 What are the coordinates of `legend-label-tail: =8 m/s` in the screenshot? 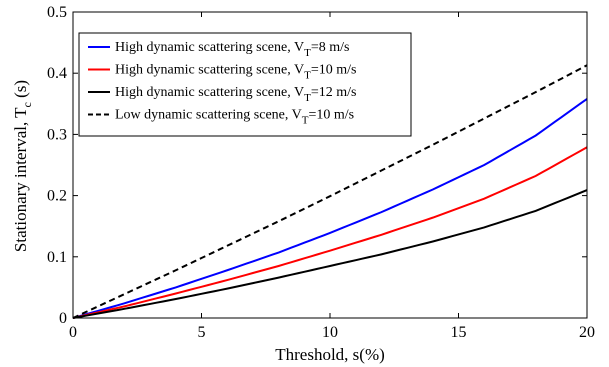 It's located at (330, 47).